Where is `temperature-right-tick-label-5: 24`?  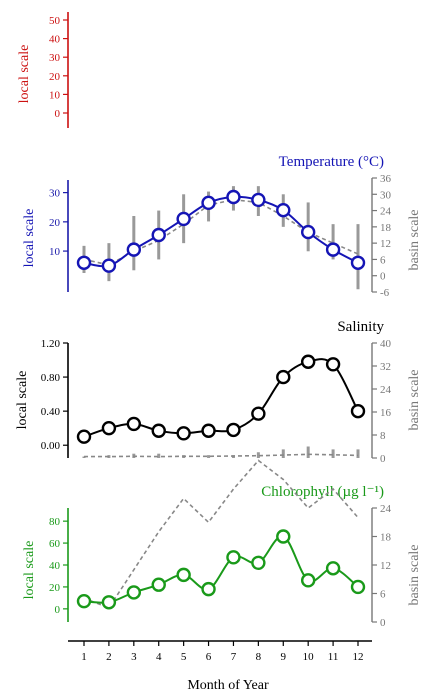
temperature-right-tick-label-5: 24 is located at coordinates (386, 212).